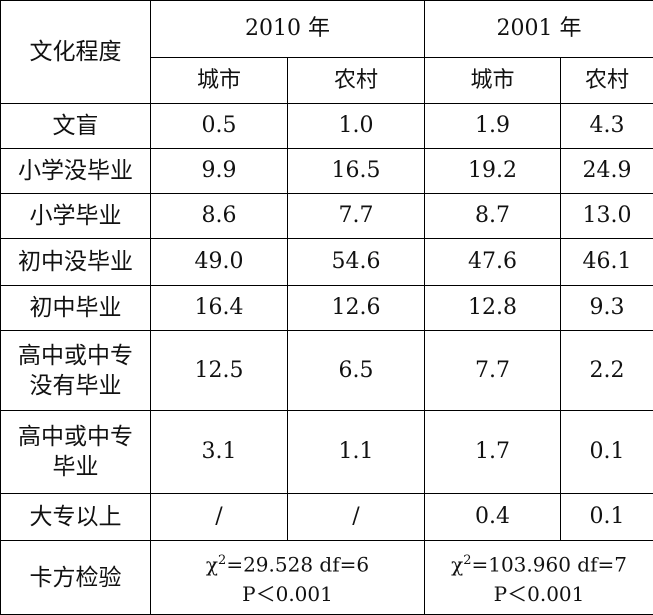 This screenshot has height=615, width=653. Describe the element at coordinates (219, 452) in the screenshot. I see `value-cell: 3.1` at that location.